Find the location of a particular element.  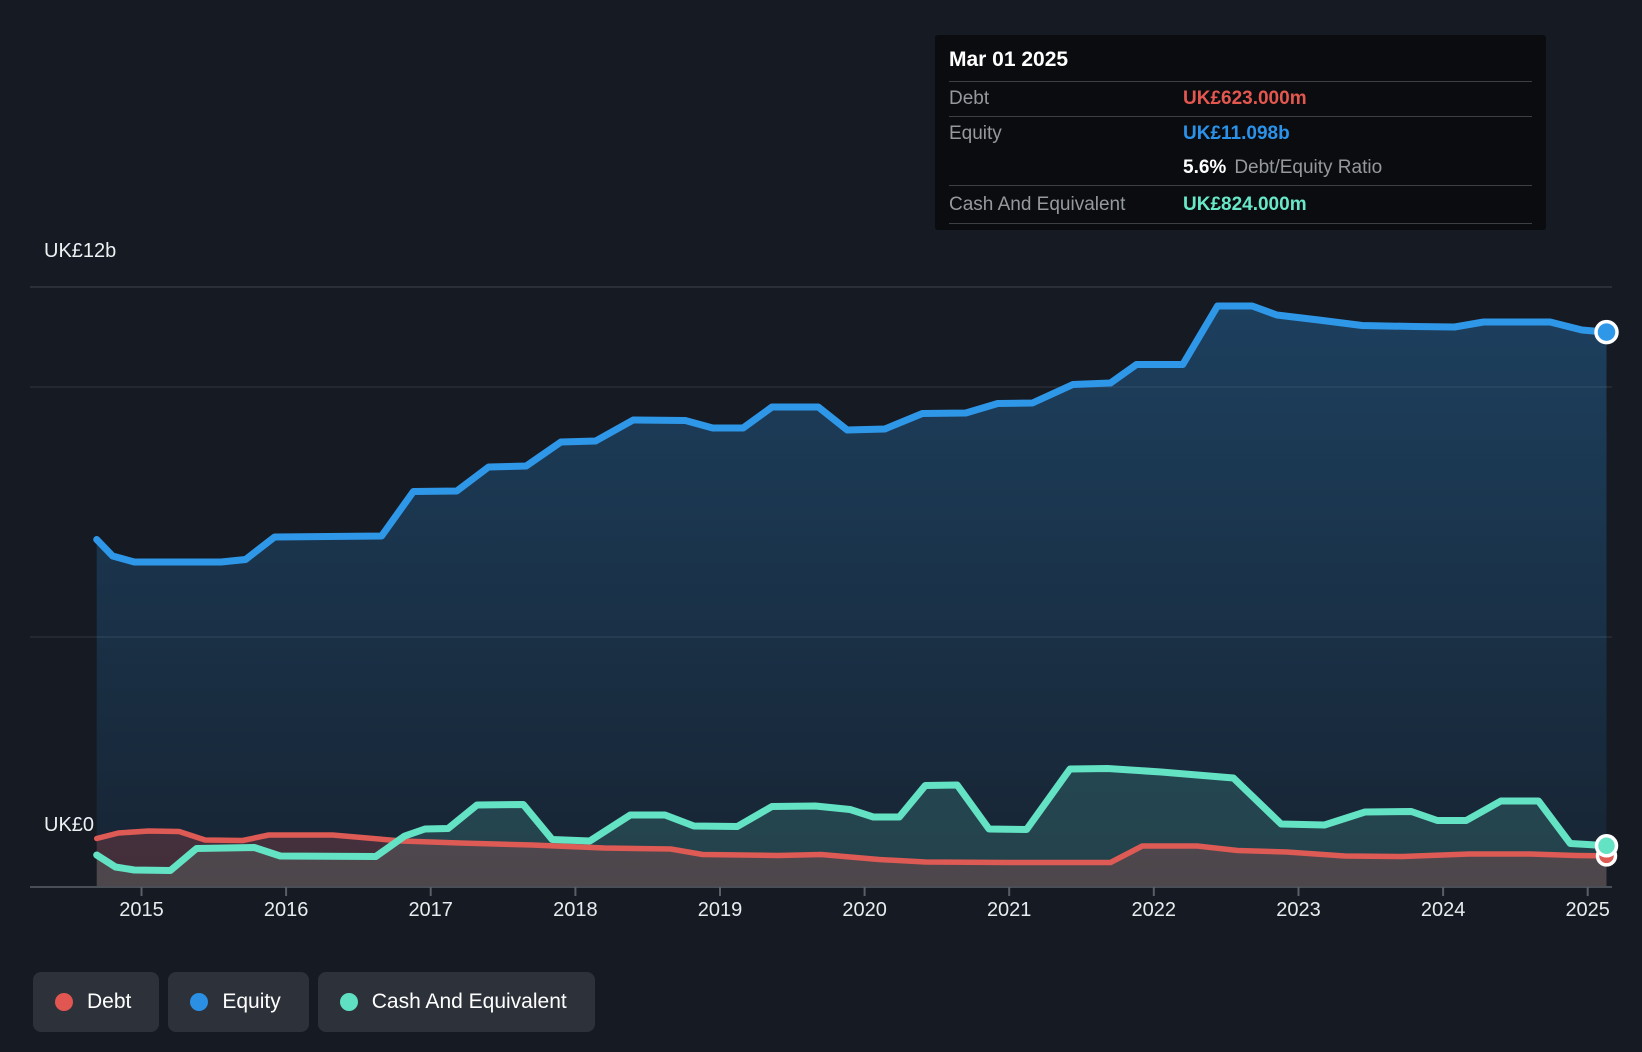

cash-area is located at coordinates (851, 827).